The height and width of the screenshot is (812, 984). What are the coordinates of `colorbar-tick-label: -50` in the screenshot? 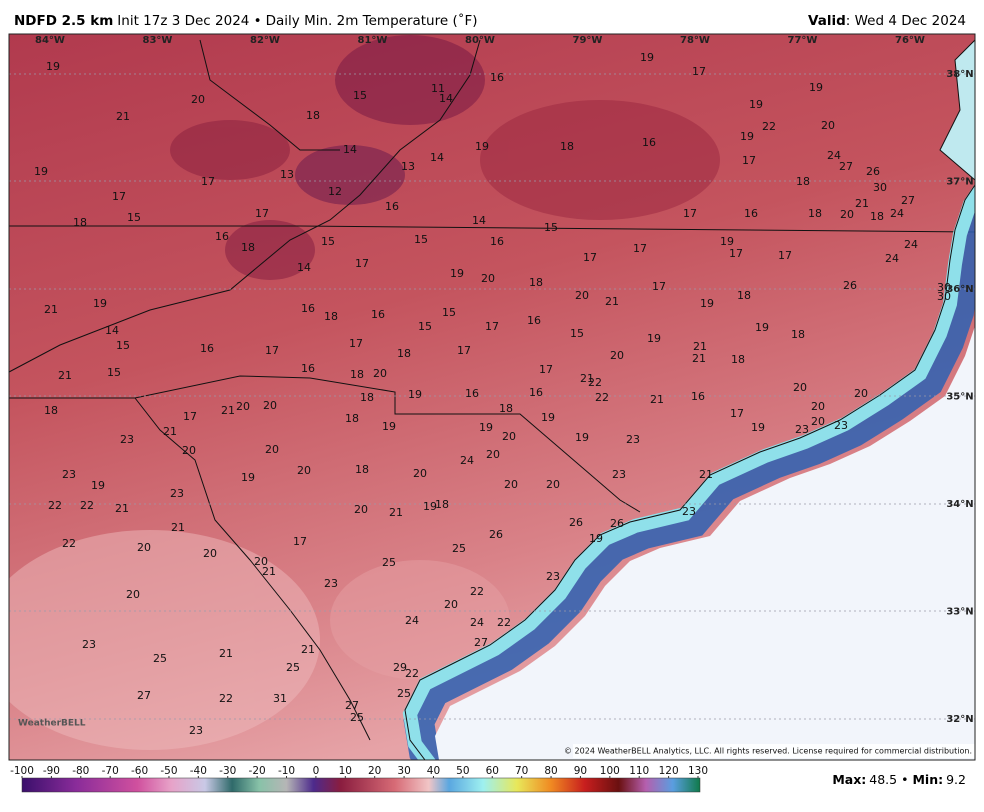 It's located at (168, 771).